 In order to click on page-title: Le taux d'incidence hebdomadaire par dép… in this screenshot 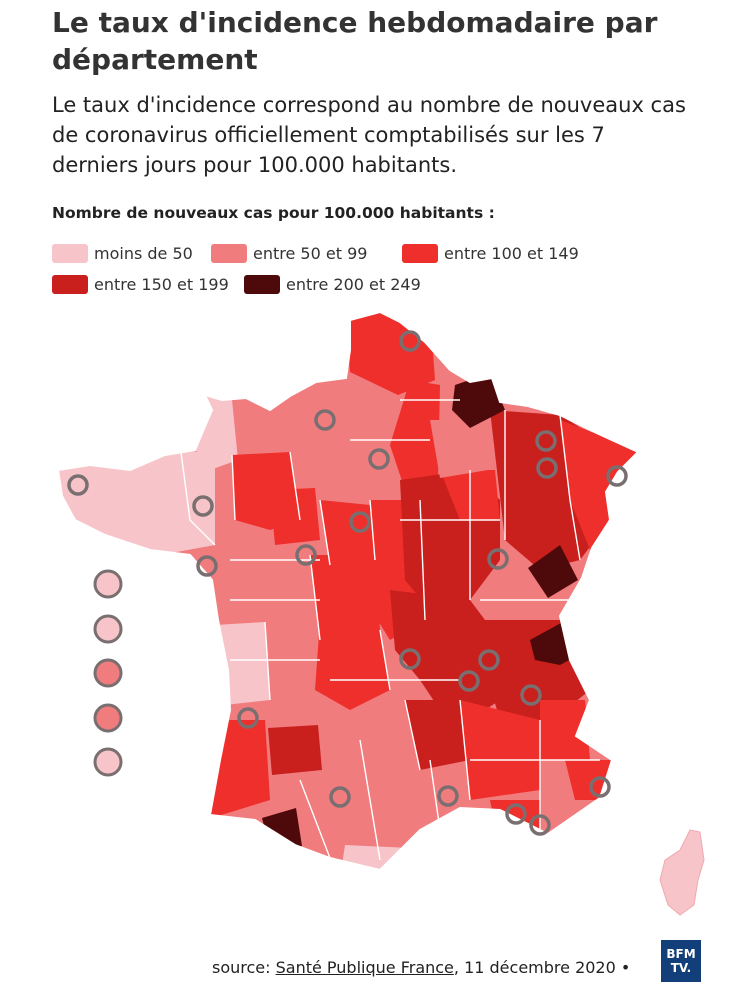, I will do `click(355, 41)`.